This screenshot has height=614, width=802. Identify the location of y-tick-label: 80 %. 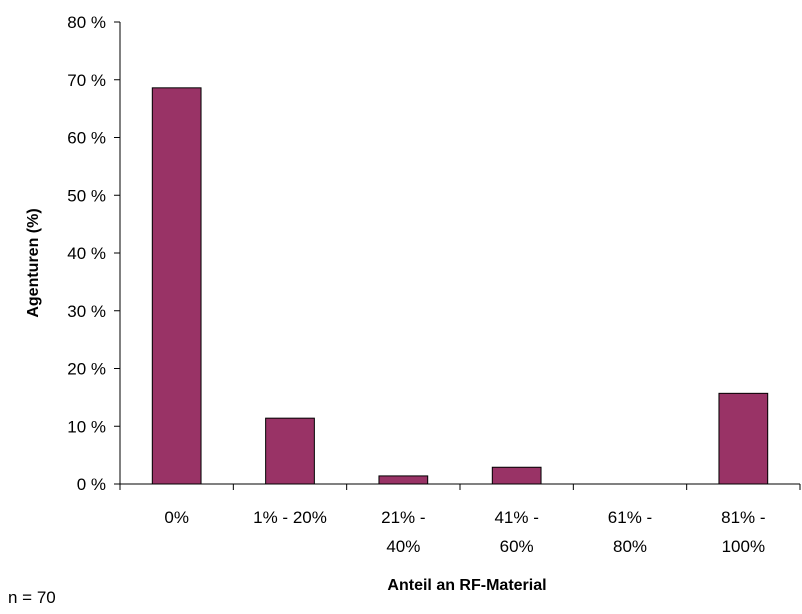
(86, 22).